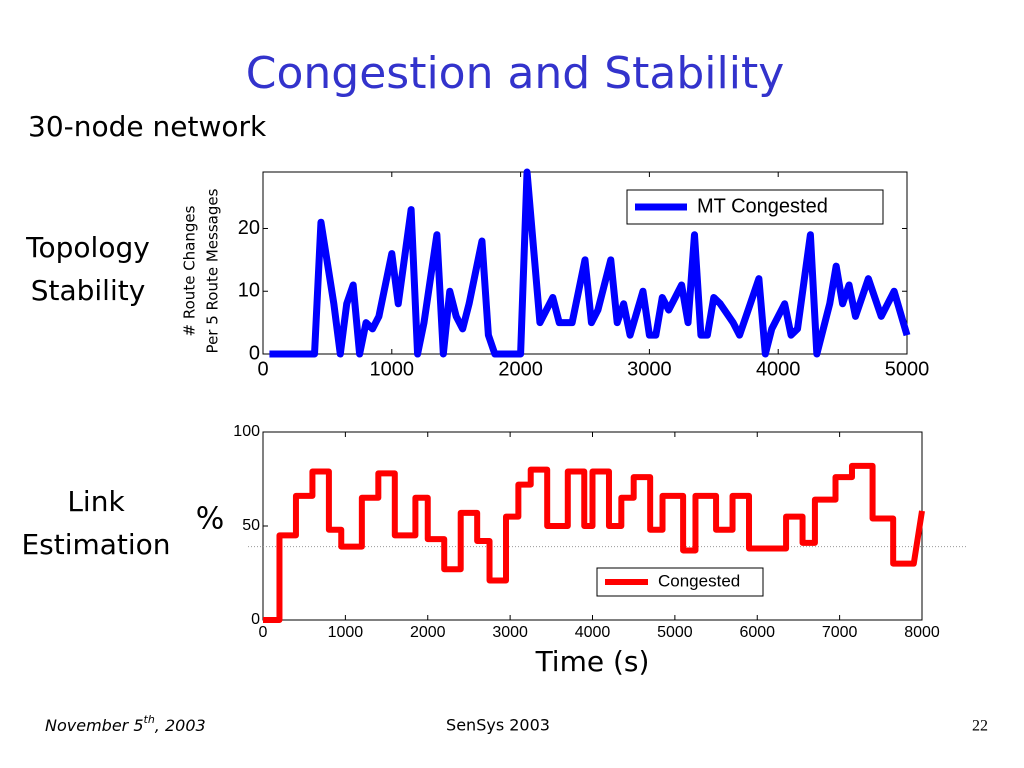 The width and height of the screenshot is (1024, 768). What do you see at coordinates (94, 725) in the screenshot?
I see `footer-text: November 5` at bounding box center [94, 725].